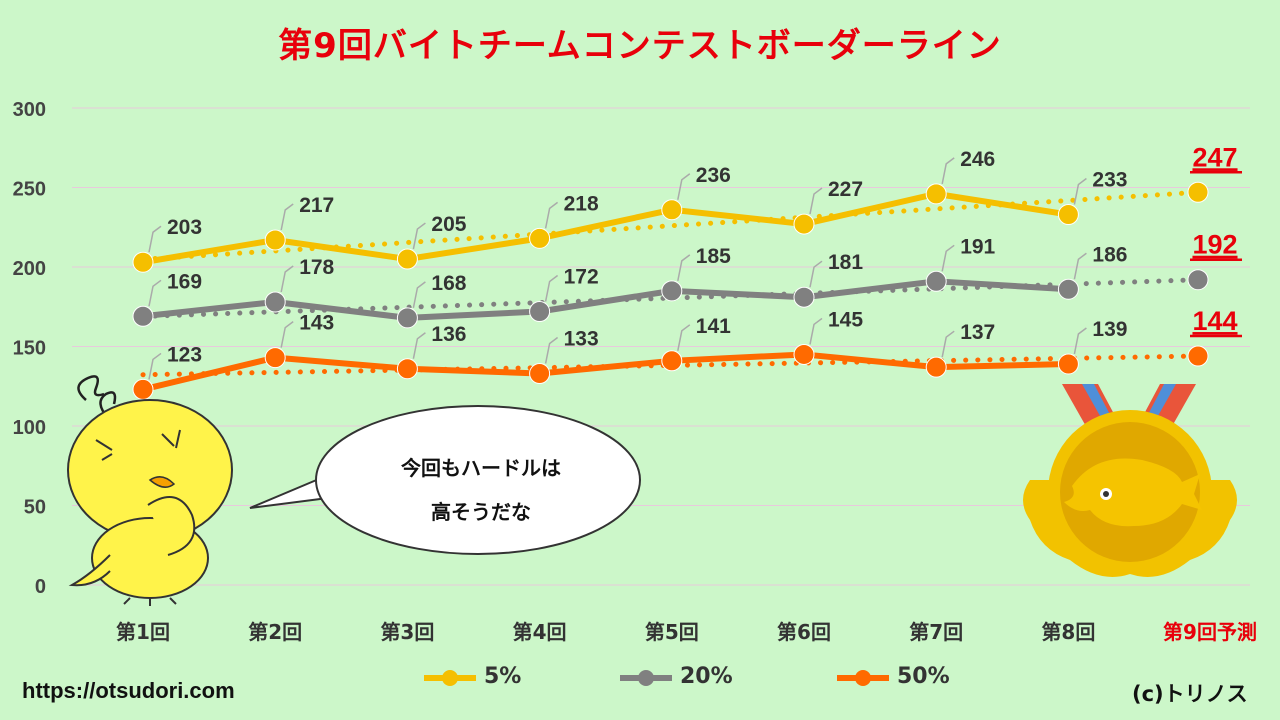  Describe the element at coordinates (316, 323) in the screenshot. I see `data-label: 143` at that location.